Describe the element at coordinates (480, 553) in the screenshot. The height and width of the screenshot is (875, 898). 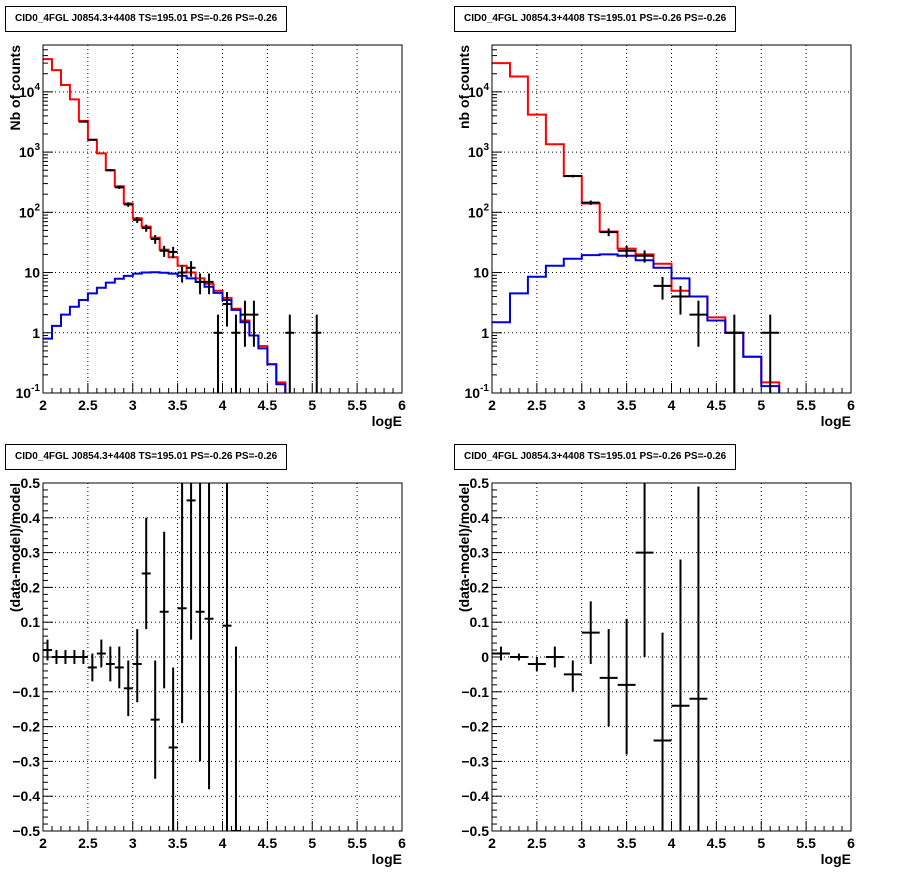
I see `y-tick-label: 0.3` at that location.